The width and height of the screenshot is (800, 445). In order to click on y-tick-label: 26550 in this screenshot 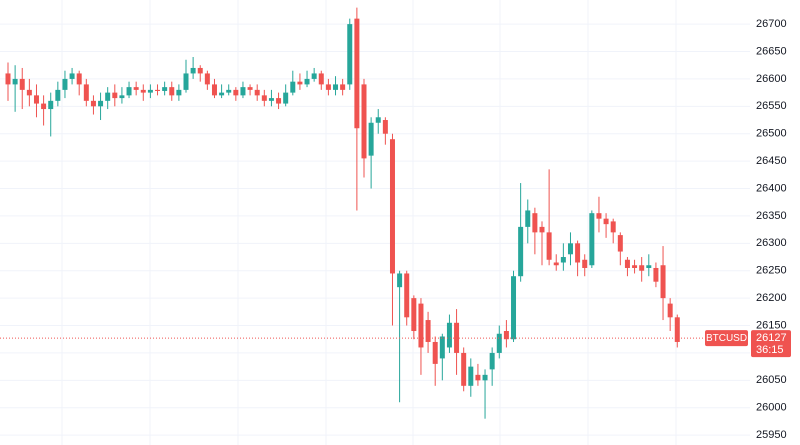, I will do `click(771, 106)`.